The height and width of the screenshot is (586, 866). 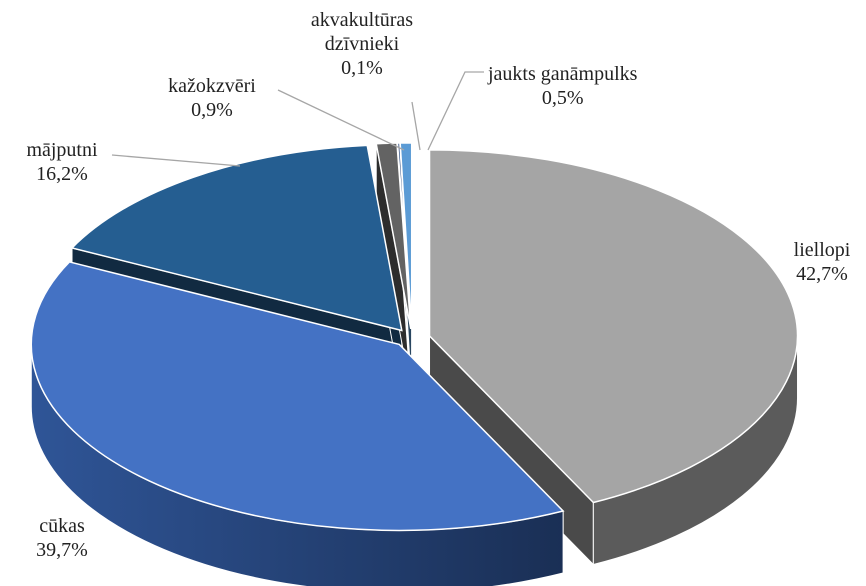 I want to click on value-label: 0,5%, so click(x=562, y=98).